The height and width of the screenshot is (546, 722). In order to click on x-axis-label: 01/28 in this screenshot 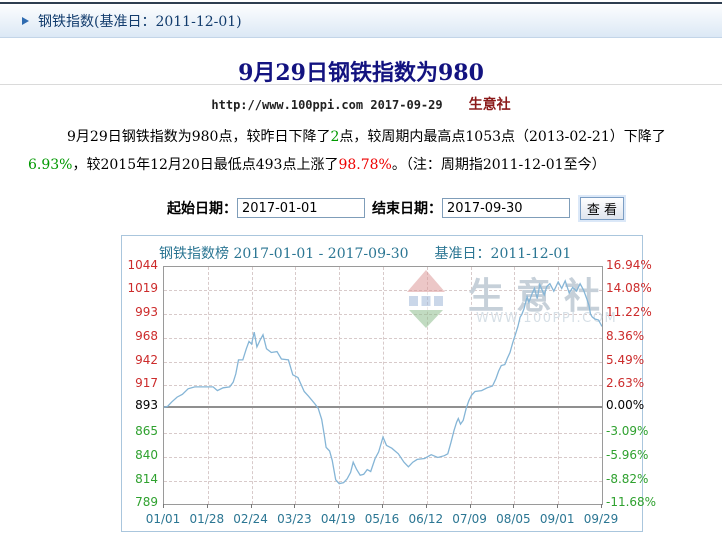, I will do `click(207, 519)`.